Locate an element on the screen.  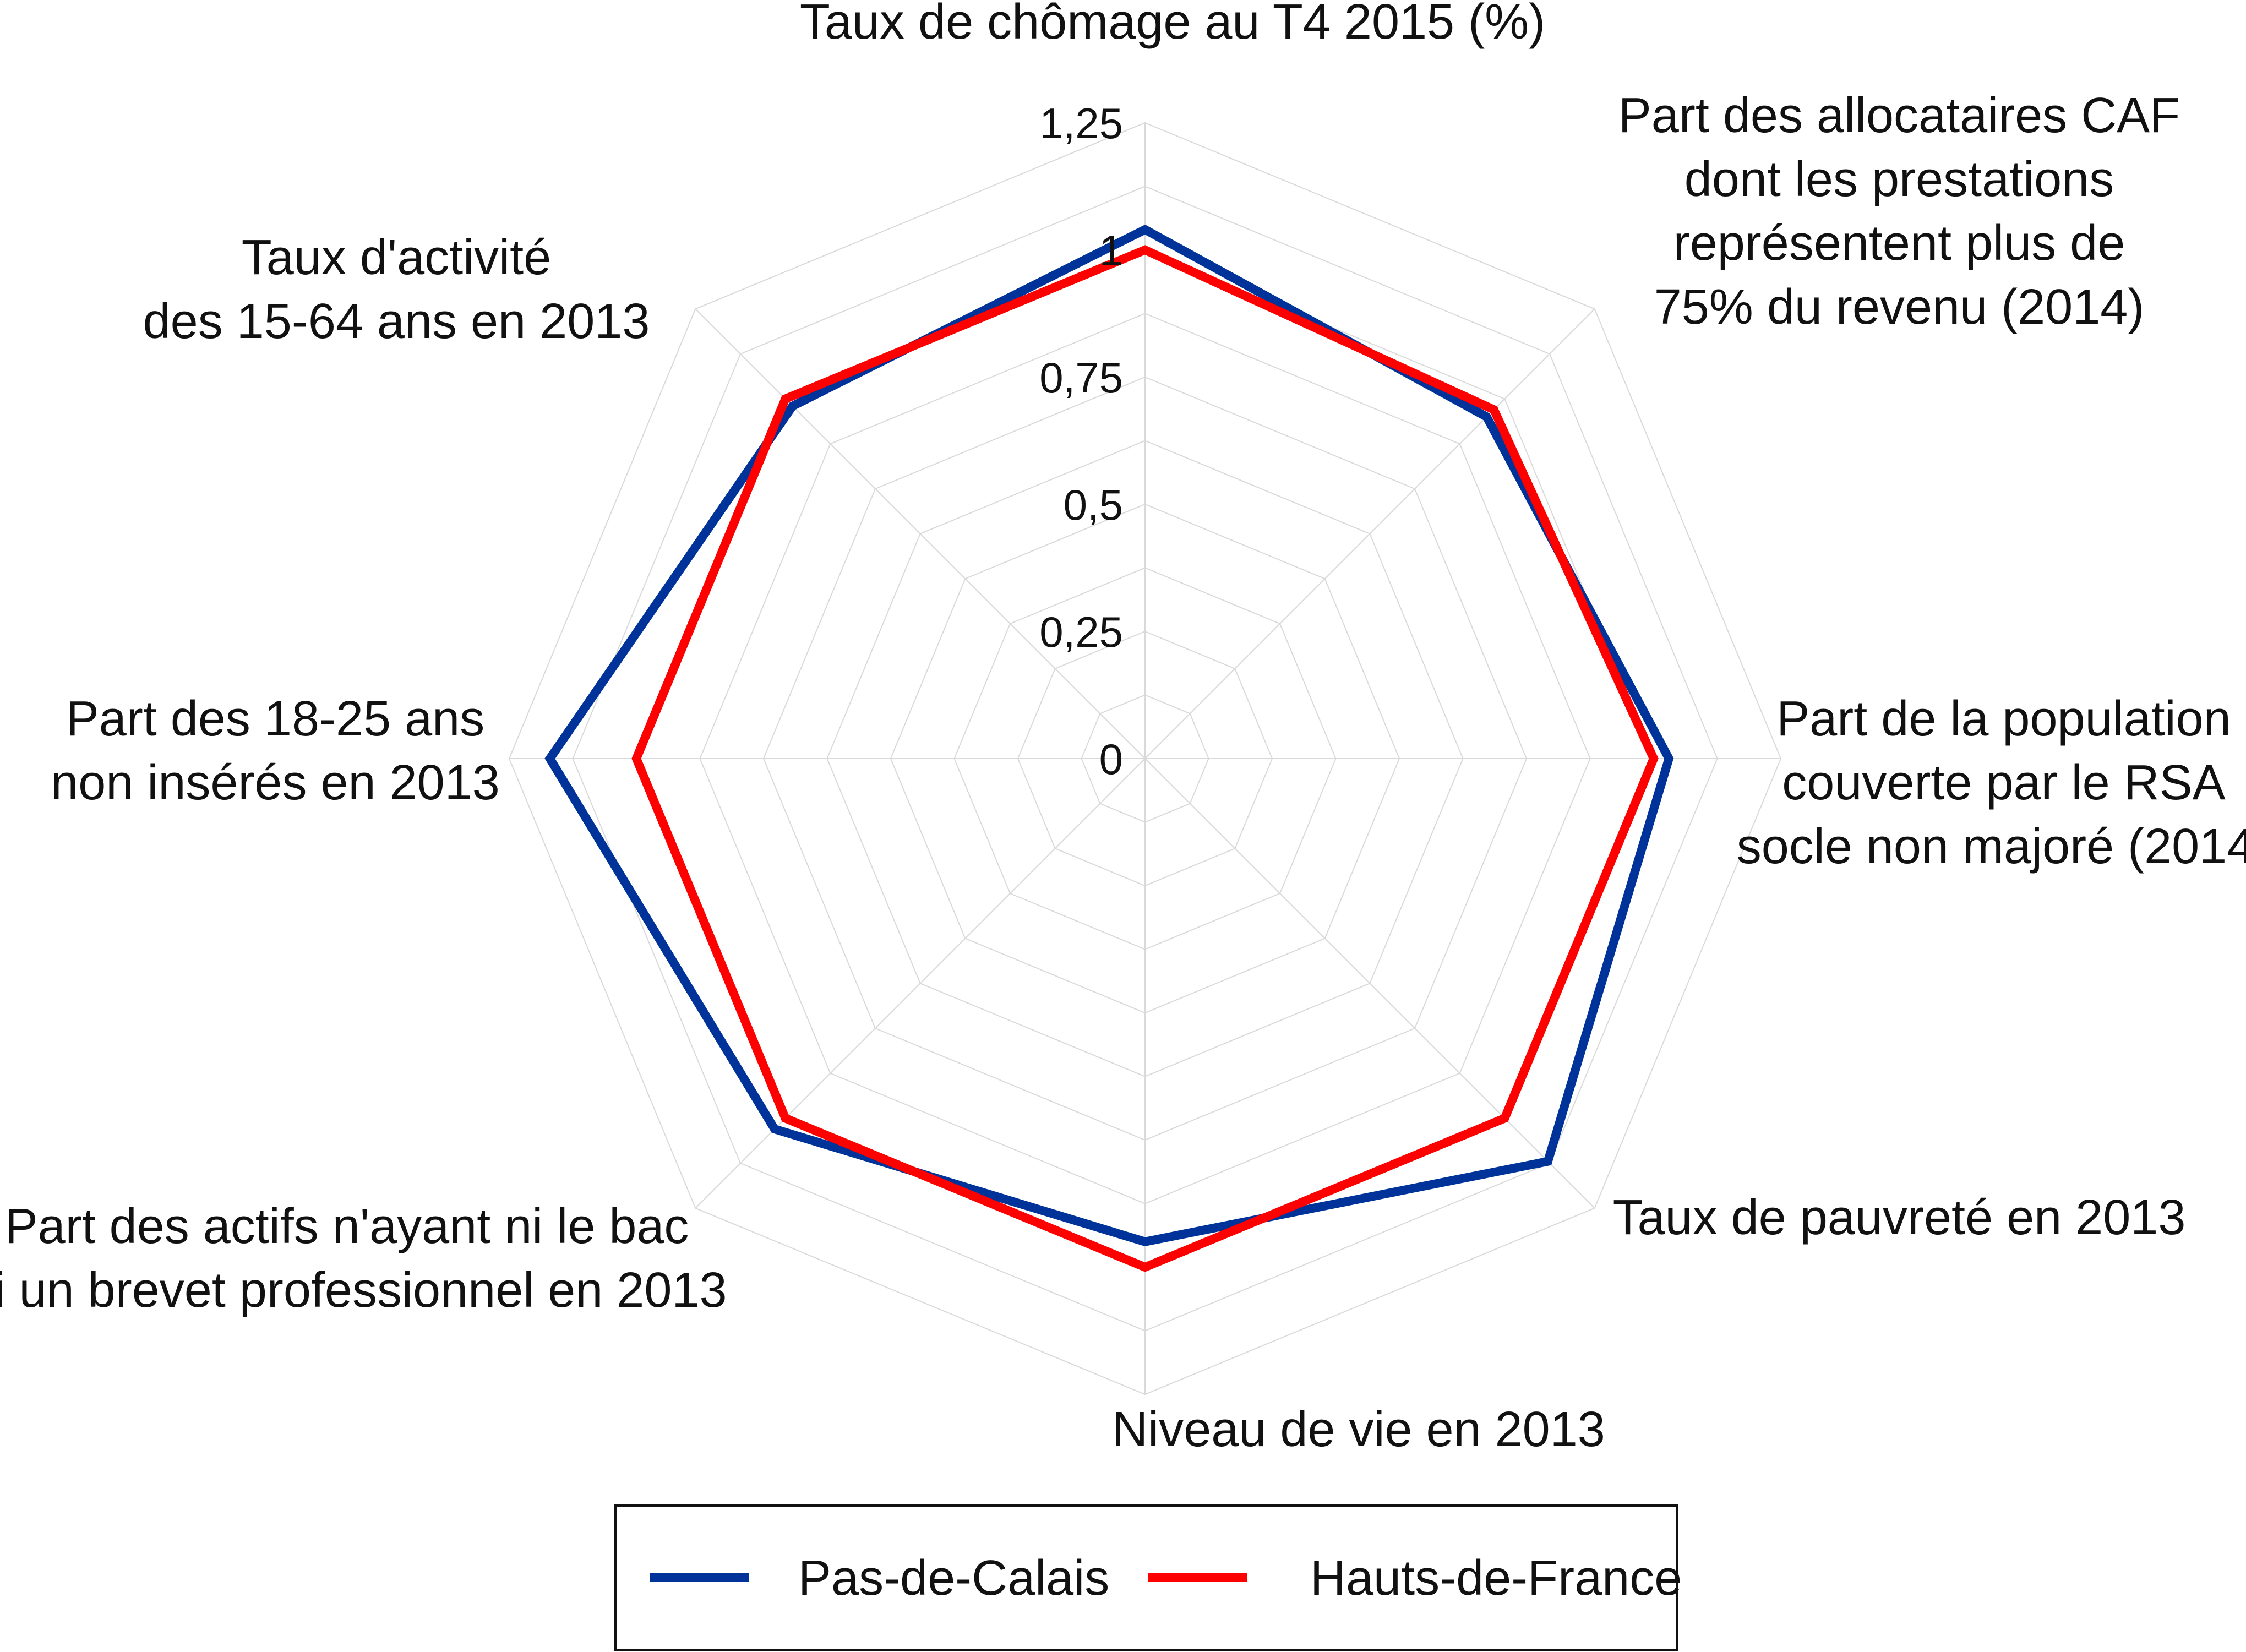
tick-labels: 0 0,25 0,5 0,75 1 1,25 is located at coordinates (1081, 441).